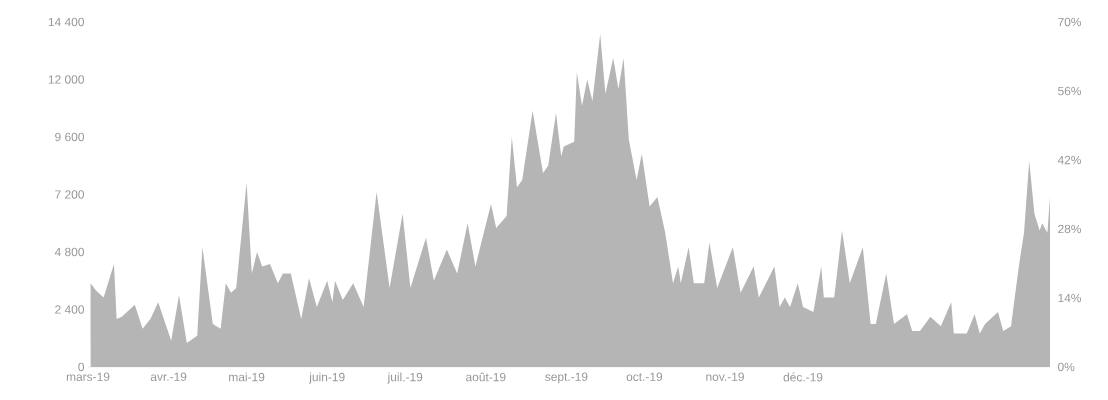  What do you see at coordinates (1070, 229) in the screenshot?
I see `y2-tick-label: 28%` at bounding box center [1070, 229].